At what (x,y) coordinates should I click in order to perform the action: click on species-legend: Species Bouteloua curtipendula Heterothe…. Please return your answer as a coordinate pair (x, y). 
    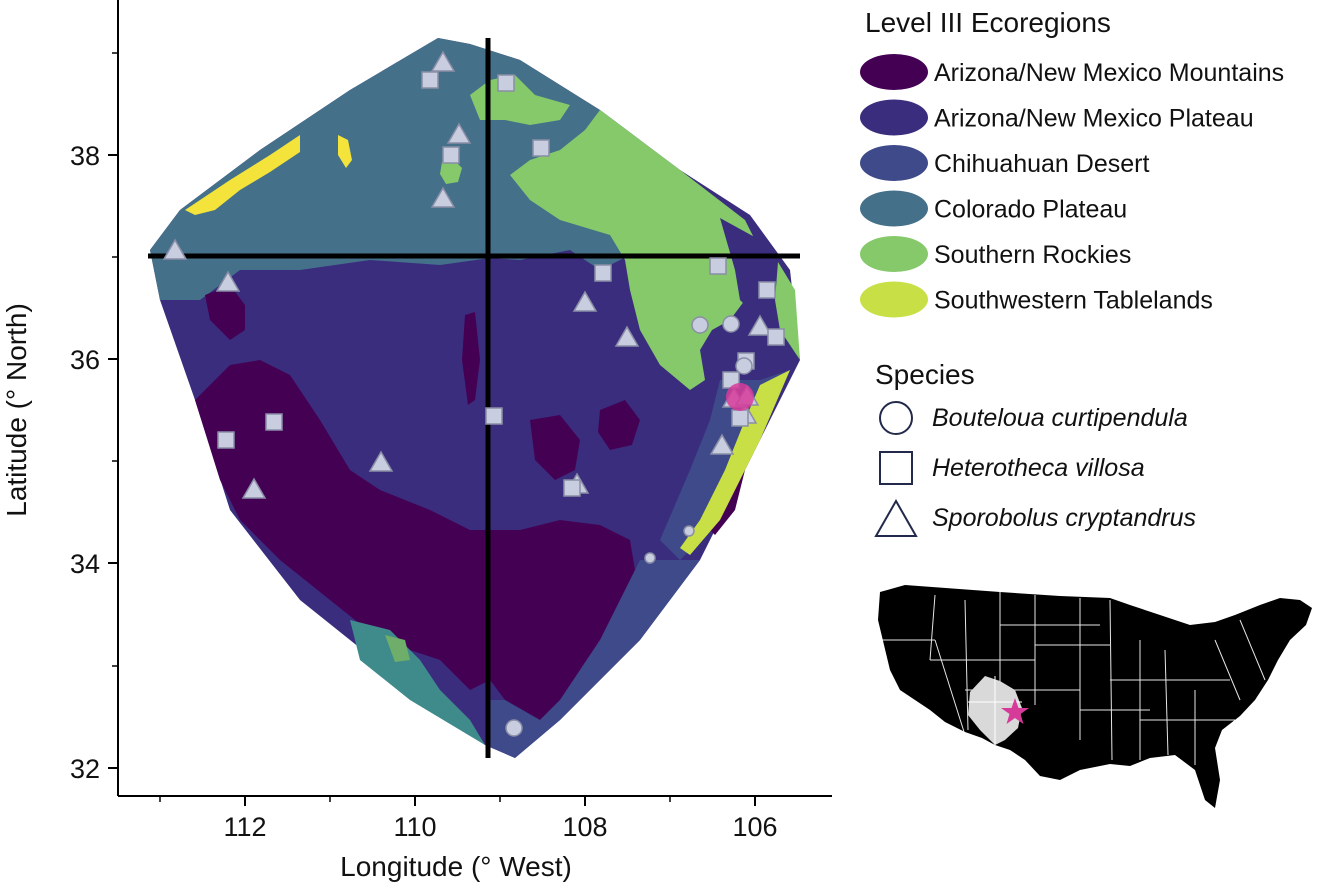
    Looking at the image, I should click on (1035, 448).